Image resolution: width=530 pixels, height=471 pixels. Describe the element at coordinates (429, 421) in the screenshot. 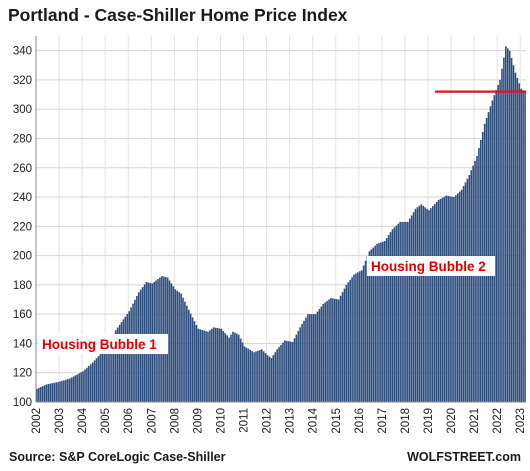

I see `x-tick-label: 2019` at that location.